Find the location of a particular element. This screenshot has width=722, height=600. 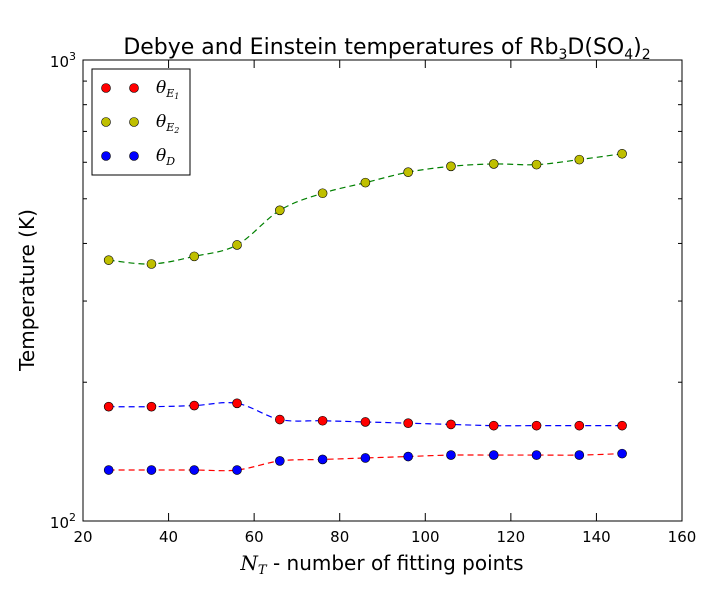

legend-label: θE1 is located at coordinates (167, 89).